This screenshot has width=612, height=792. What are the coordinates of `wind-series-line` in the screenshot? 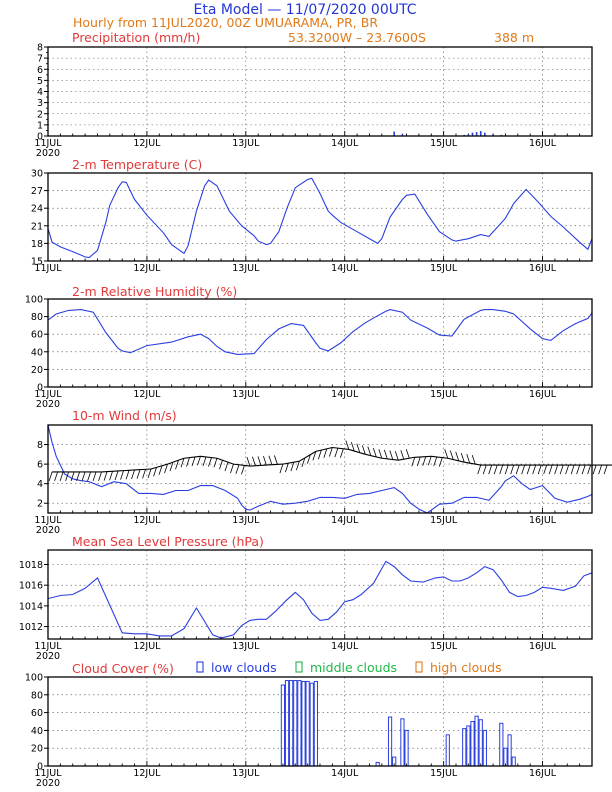 It's located at (320, 469).